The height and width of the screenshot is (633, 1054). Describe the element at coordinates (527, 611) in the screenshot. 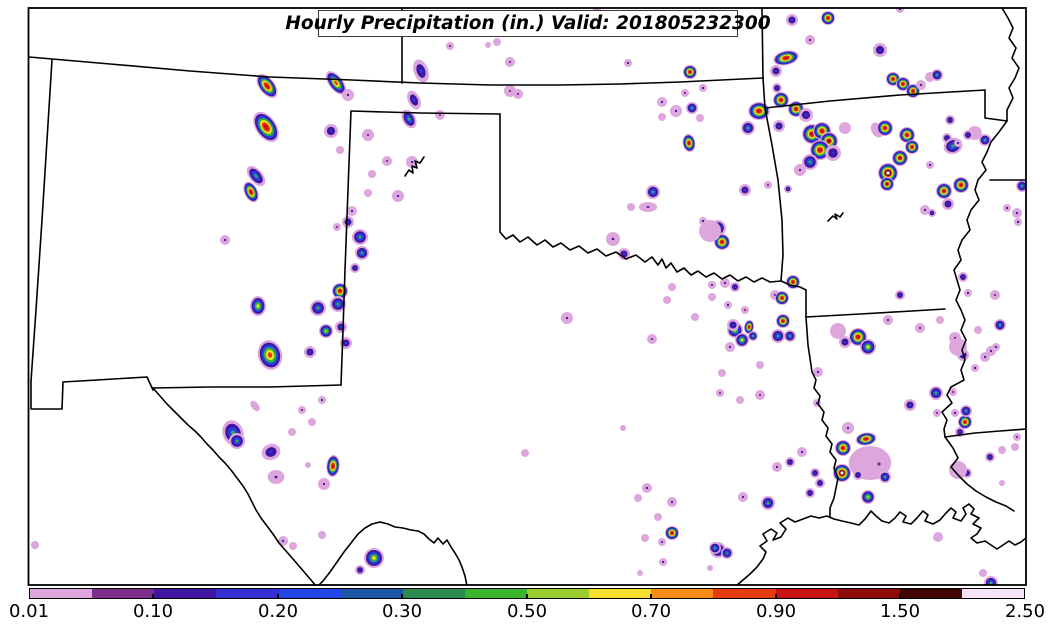

I see `colorbar-label: 0.50` at that location.